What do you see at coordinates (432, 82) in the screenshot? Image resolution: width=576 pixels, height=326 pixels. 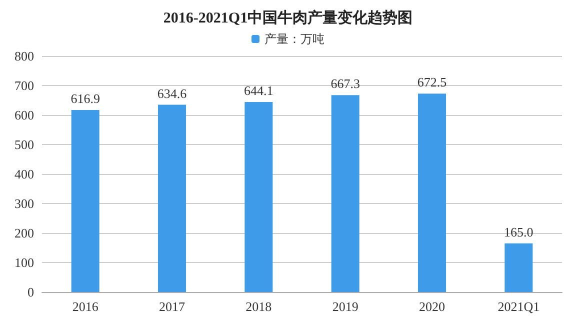 I see `text: 672.5` at bounding box center [432, 82].